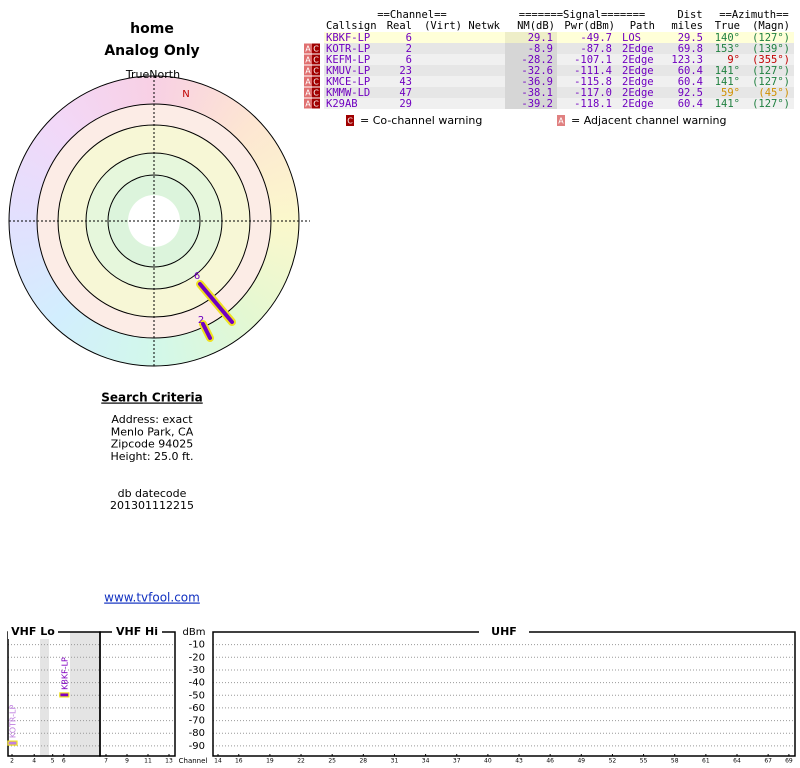 This screenshot has width=800, height=768. Describe the element at coordinates (152, 29) in the screenshot. I see `title: home` at that location.